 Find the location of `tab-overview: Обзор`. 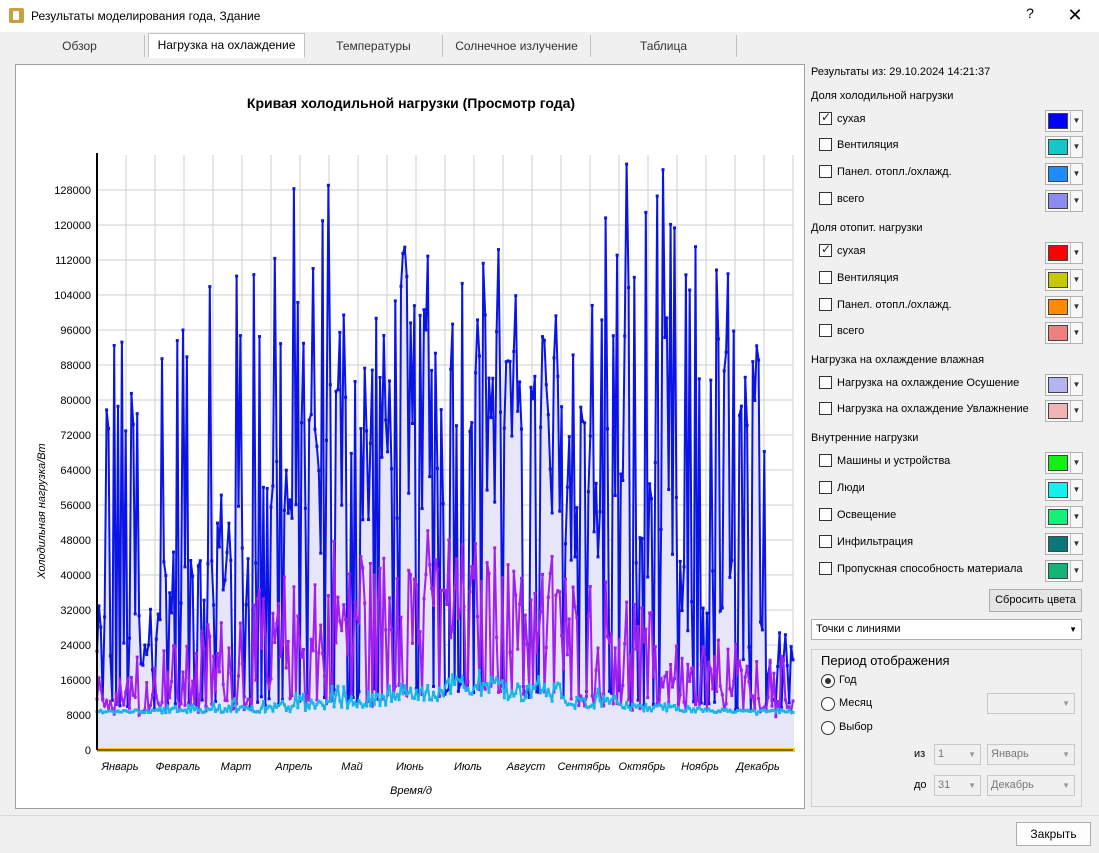

tab-overview: Обзор is located at coordinates (80, 46).